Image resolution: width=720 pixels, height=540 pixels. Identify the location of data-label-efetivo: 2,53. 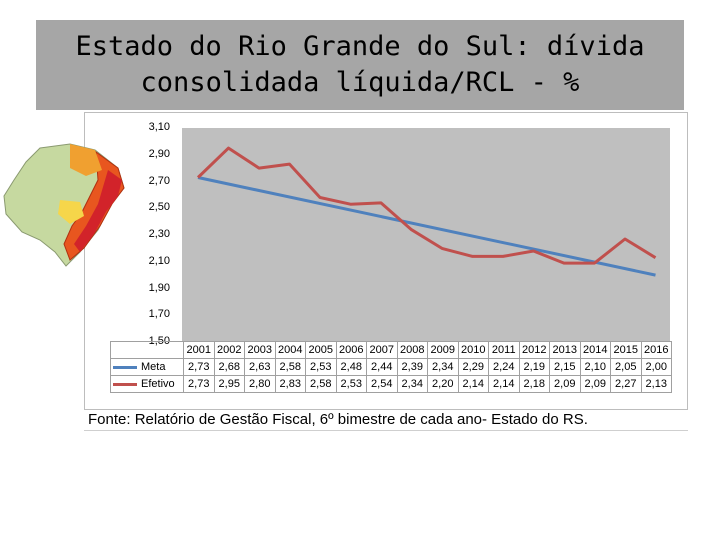
(351, 384).